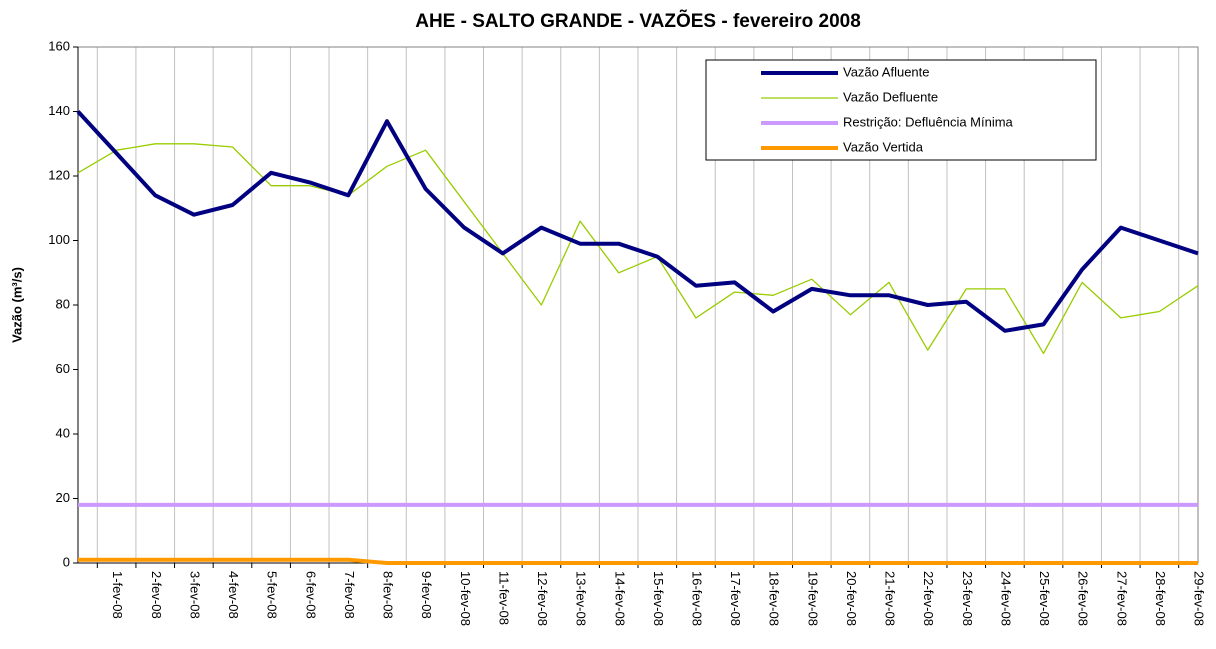  Describe the element at coordinates (619, 598) in the screenshot. I see `x-tick-label: 14-fev-08` at that location.